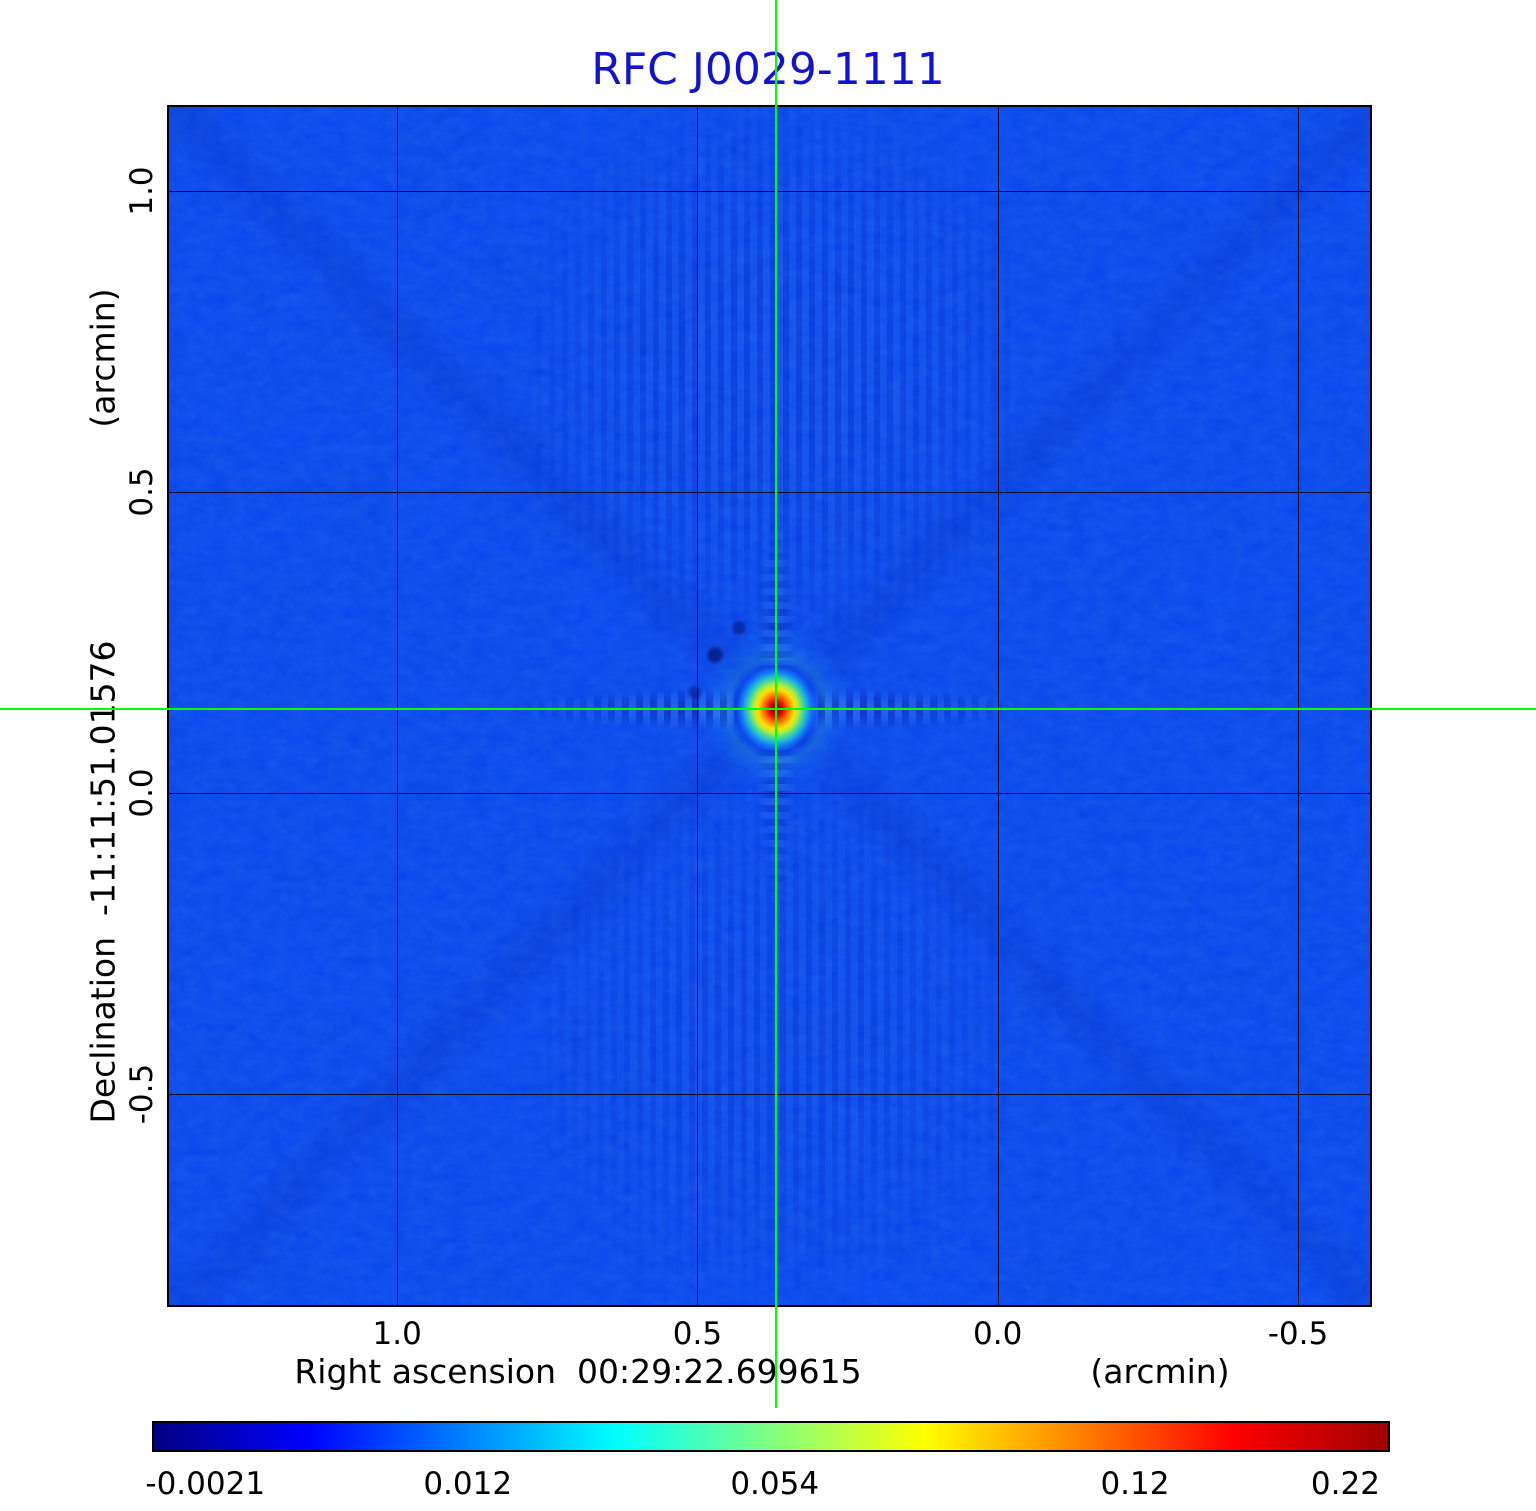  What do you see at coordinates (103, 358) in the screenshot?
I see `y-axis-unit-label: (arcmin)` at bounding box center [103, 358].